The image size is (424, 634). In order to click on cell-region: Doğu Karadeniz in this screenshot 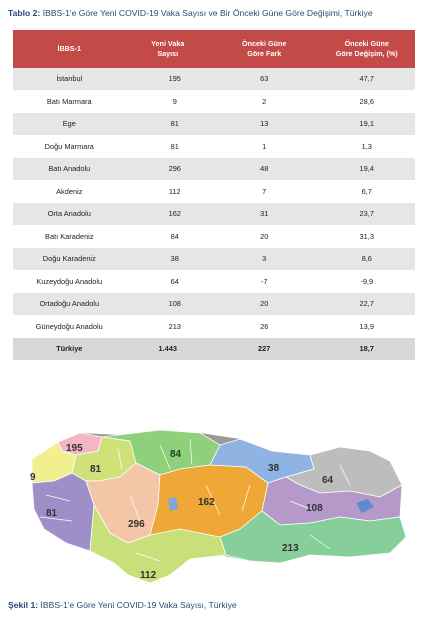, I will do `click(69, 259)`.